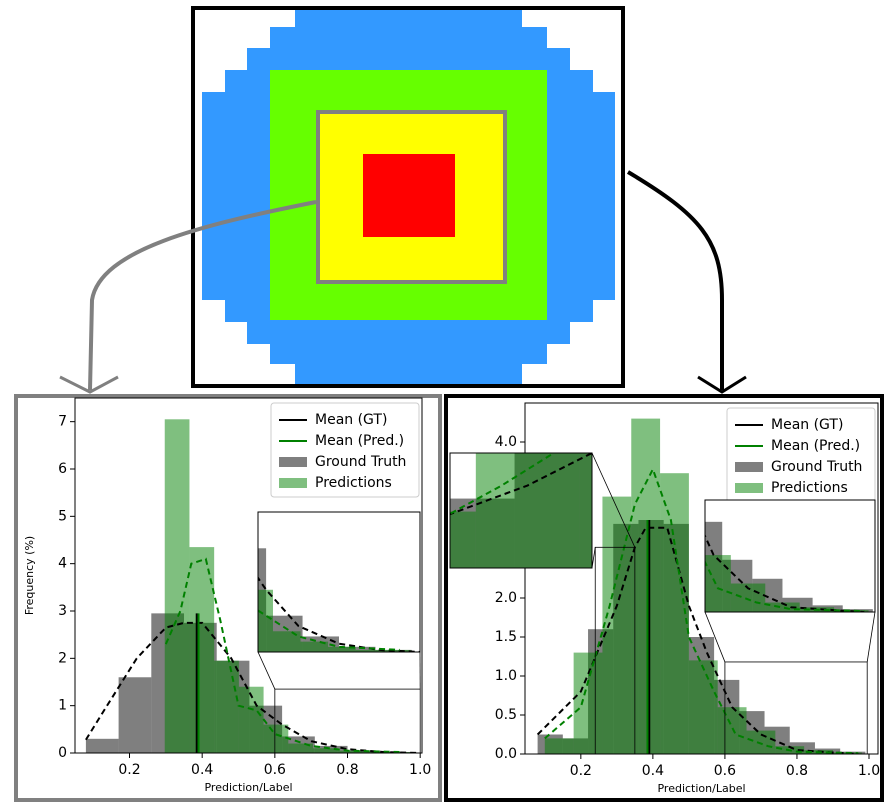 The height and width of the screenshot is (807, 891). Describe the element at coordinates (62, 516) in the screenshot. I see `y-tick-label: 5` at that location.